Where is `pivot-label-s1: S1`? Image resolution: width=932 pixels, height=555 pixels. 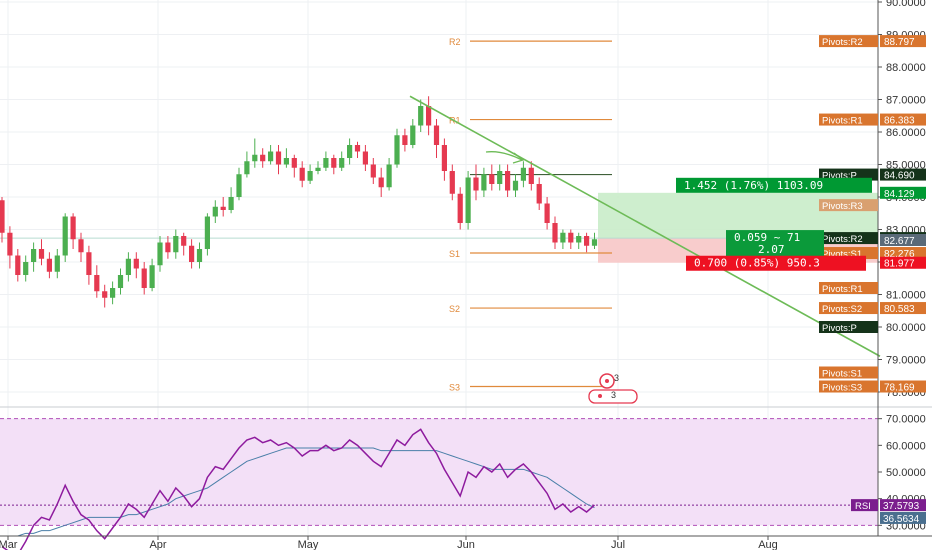
pivot-label-s1: S1 is located at coordinates (454, 254).